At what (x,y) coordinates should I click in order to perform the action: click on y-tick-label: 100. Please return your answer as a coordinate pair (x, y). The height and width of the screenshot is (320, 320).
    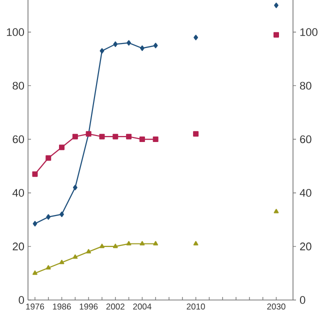
    Looking at the image, I should click on (15, 32).